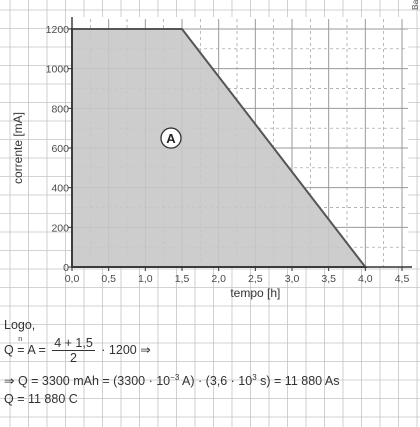  I want to click on eq1-right: · 1200 ⇒, so click(126, 349).